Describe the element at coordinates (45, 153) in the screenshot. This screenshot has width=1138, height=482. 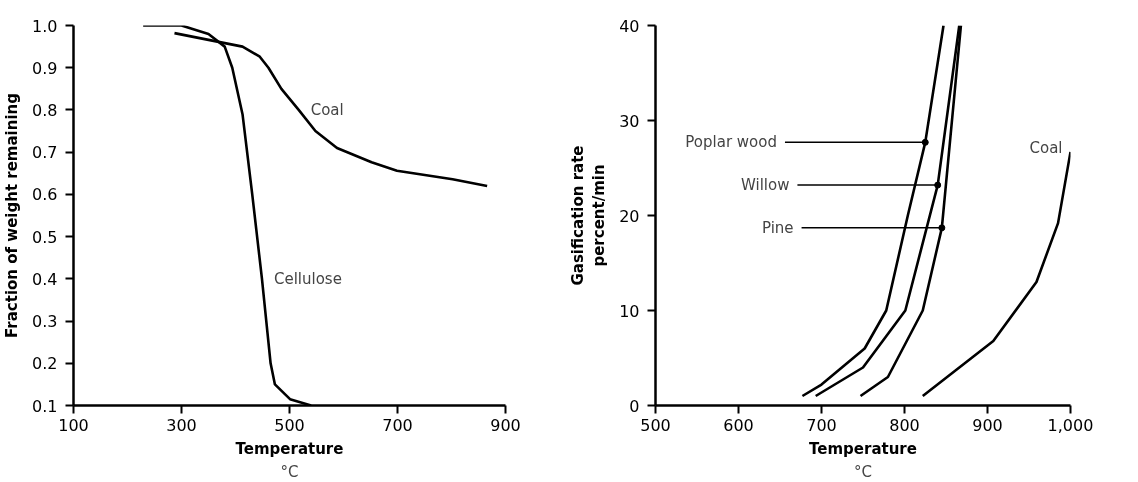
I see `y-tick-label: 0.7` at that location.